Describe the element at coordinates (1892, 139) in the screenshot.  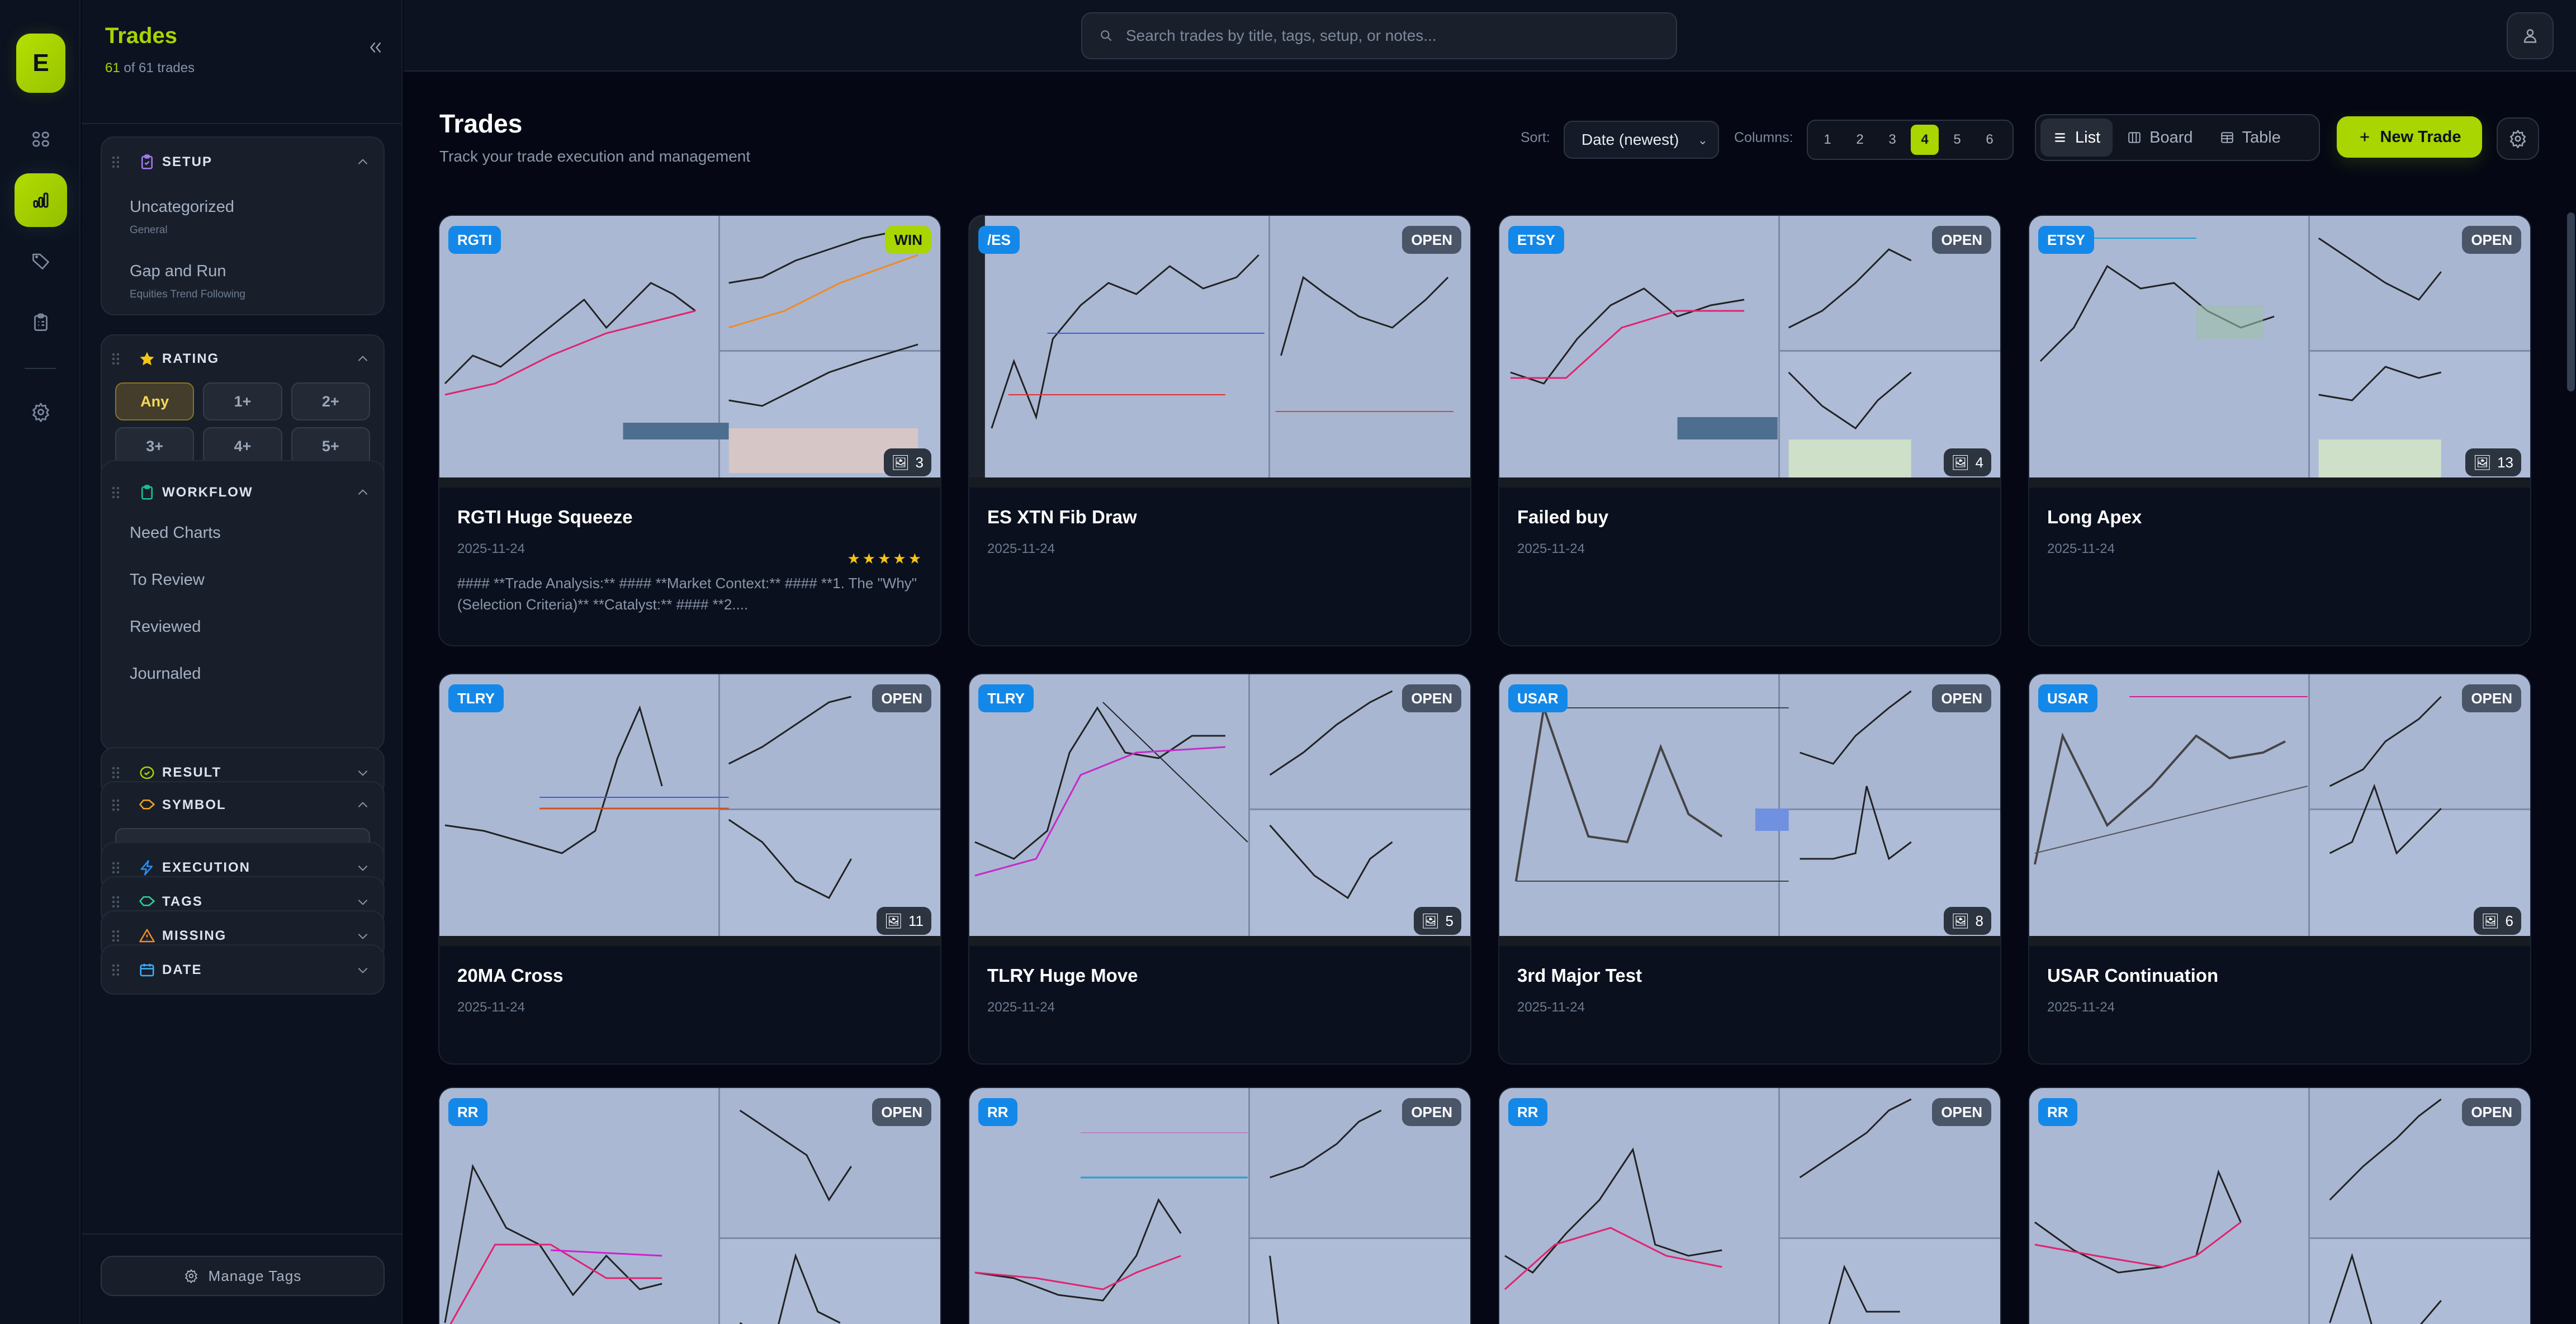
I see `columns-3-button: 3` at that location.